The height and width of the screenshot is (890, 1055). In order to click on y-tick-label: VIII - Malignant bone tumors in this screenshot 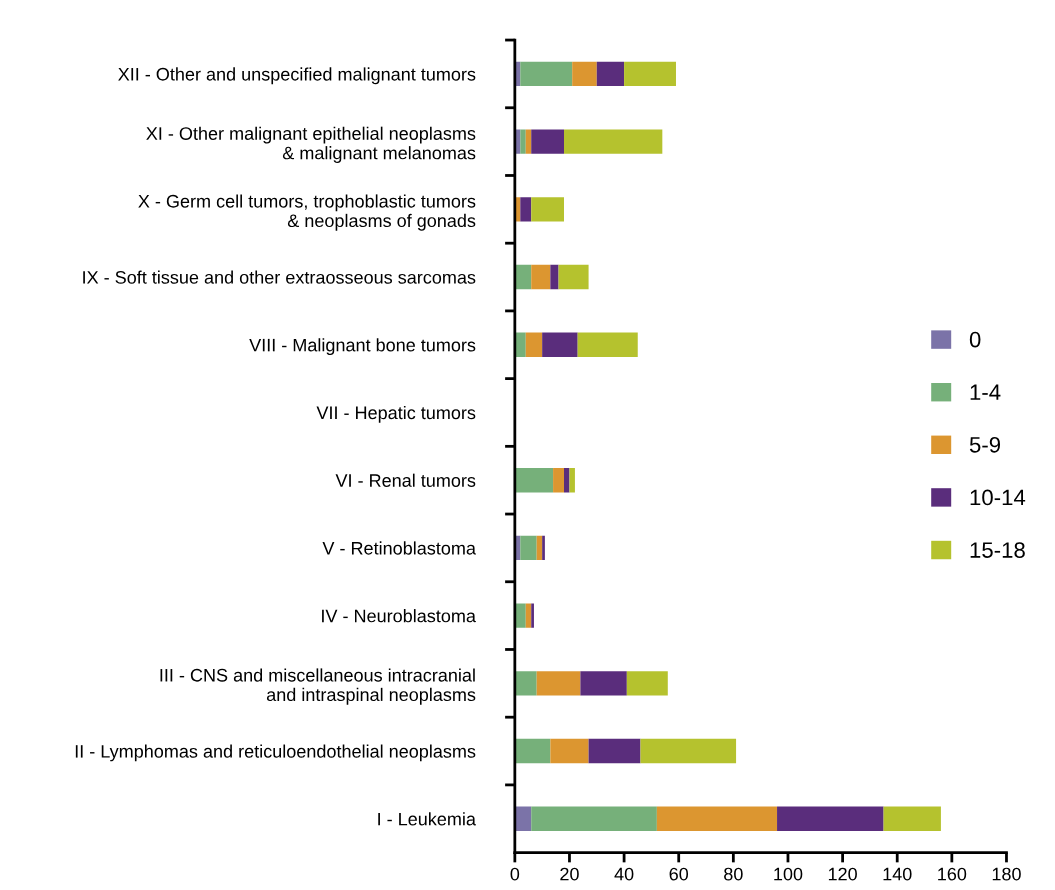, I will do `click(362, 347)`.